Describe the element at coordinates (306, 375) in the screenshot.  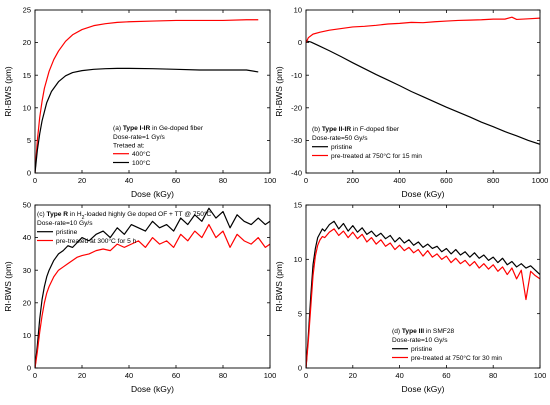
I see `panel-d-xtick-label: 0` at that location.